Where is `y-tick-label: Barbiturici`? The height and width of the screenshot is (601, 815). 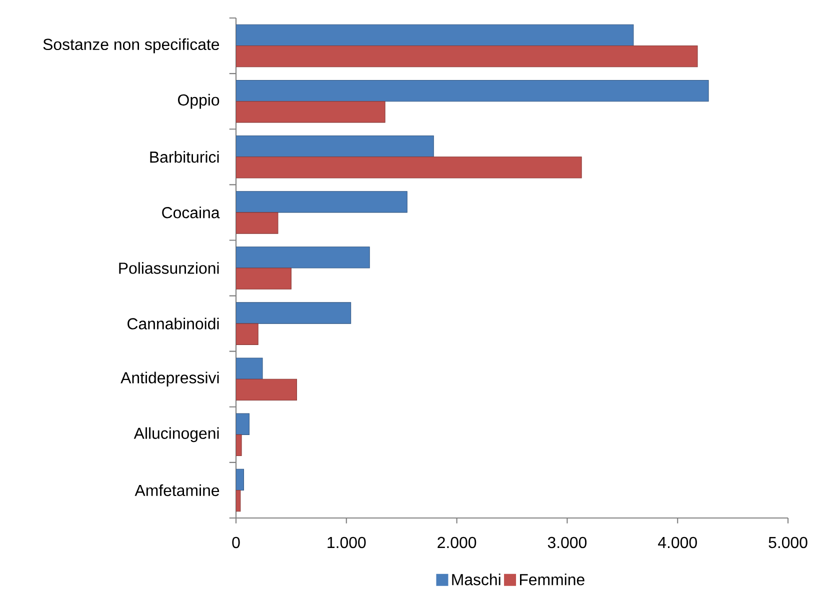
y-tick-label: Barbiturici is located at coordinates (184, 157).